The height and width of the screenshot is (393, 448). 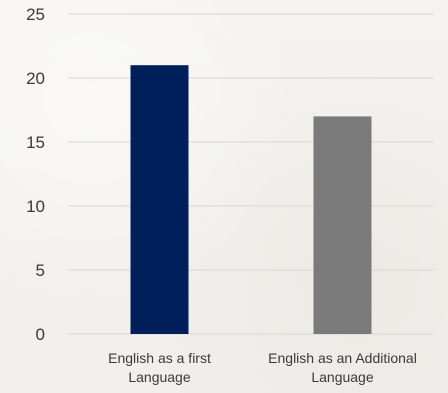 I want to click on y-tick-label: 20, so click(x=35, y=78).